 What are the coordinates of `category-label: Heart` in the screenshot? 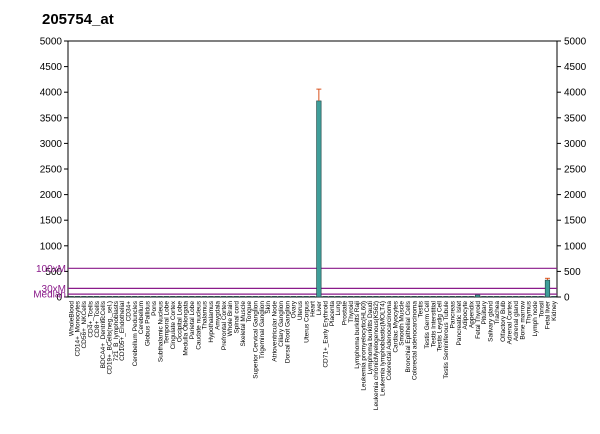 It's located at (313, 309).